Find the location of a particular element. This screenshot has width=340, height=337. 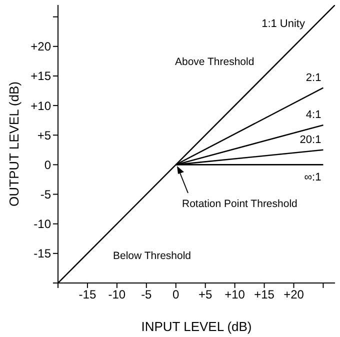

x-tick-label: -5 is located at coordinates (146, 295).